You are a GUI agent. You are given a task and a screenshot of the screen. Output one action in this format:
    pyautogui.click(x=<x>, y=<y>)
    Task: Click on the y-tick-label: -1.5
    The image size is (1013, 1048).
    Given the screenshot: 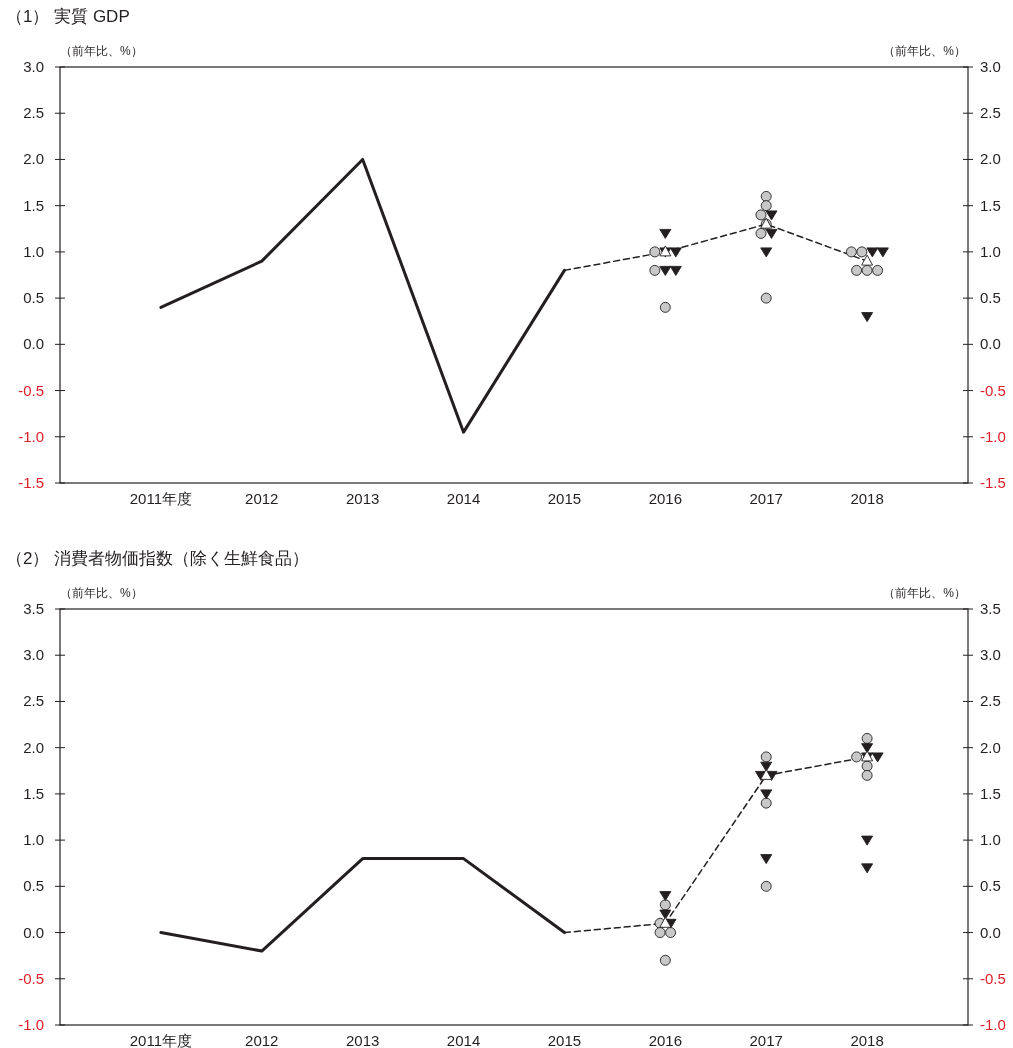 What is the action you would take?
    pyautogui.click(x=31, y=482)
    